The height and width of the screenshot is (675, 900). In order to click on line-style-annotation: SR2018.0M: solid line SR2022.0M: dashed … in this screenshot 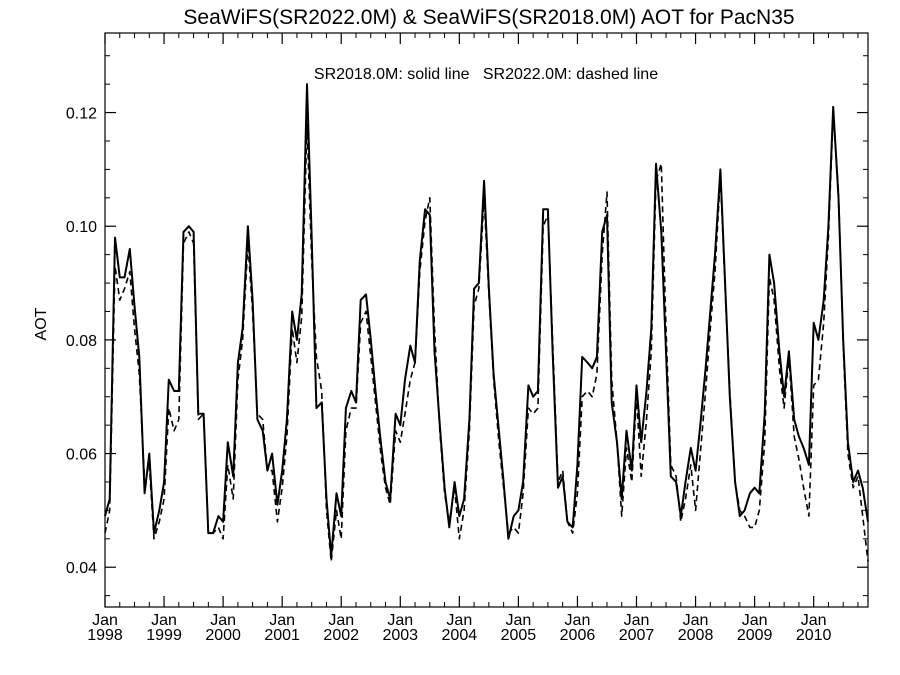, I will do `click(486, 74)`.